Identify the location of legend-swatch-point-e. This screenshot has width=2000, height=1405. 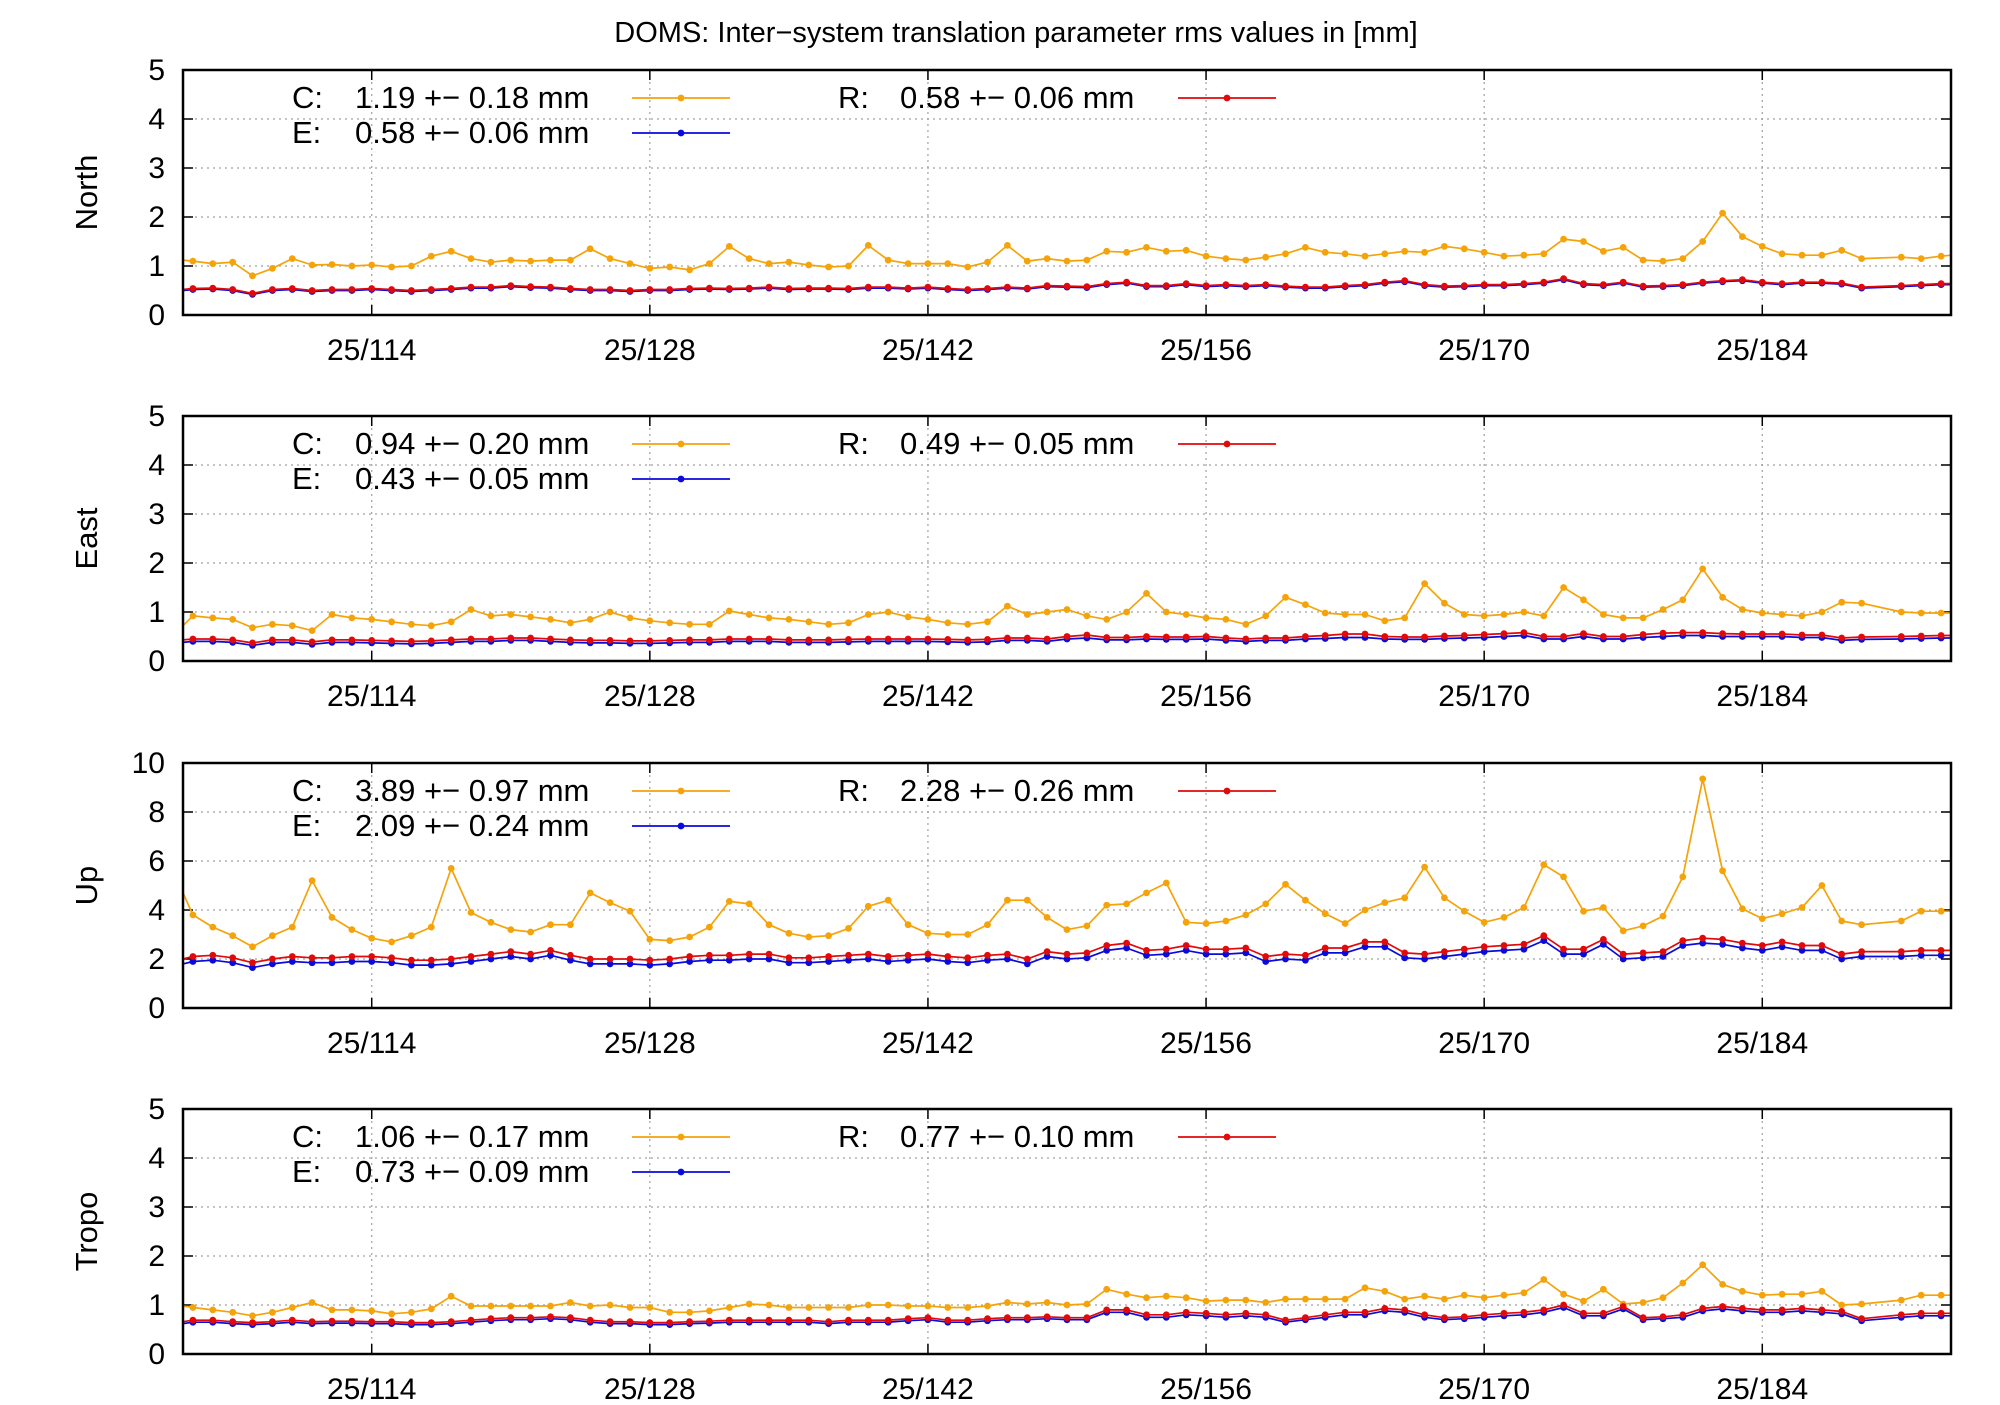
(681, 133).